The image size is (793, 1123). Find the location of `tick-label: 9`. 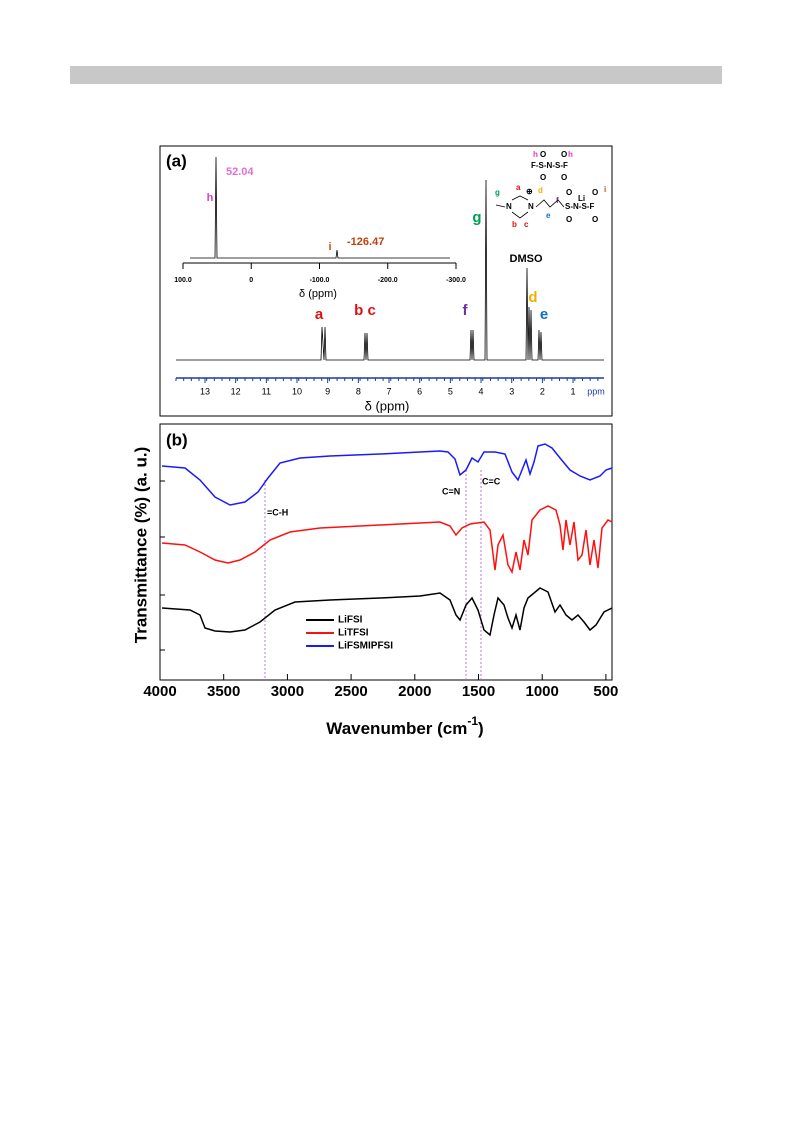

tick-label: 9 is located at coordinates (327, 391).